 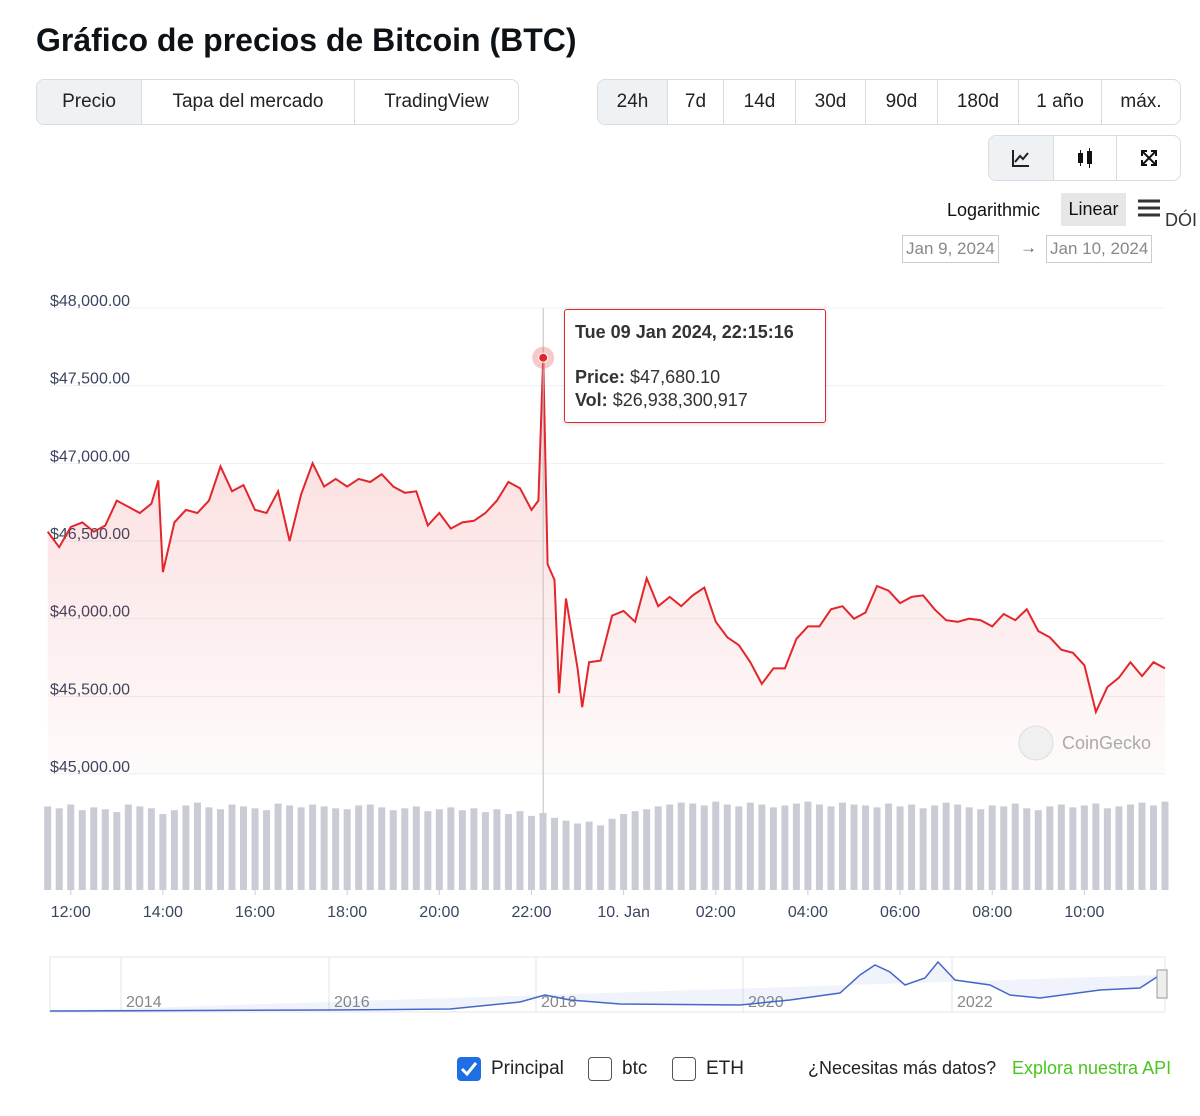 What do you see at coordinates (978, 102) in the screenshot?
I see `range: 180d` at bounding box center [978, 102].